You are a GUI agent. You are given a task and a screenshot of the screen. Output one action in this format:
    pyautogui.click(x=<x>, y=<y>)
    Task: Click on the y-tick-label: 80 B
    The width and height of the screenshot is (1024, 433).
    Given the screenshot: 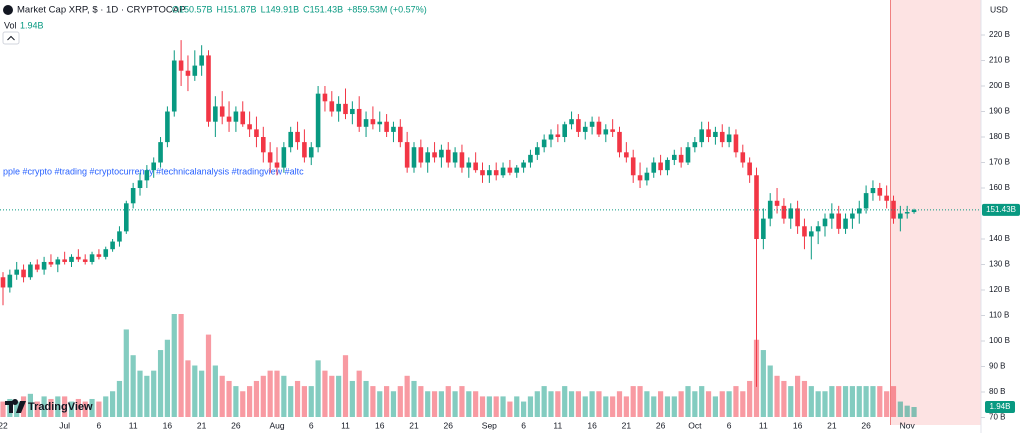 What is the action you would take?
    pyautogui.click(x=997, y=391)
    